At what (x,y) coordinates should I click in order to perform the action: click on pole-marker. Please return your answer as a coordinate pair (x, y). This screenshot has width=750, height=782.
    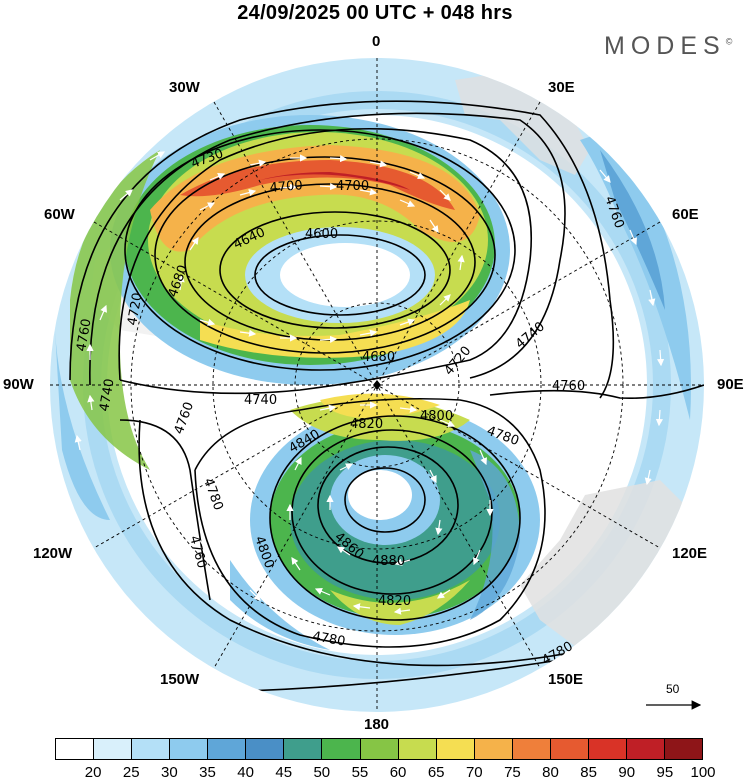
    Looking at the image, I should click on (377, 385).